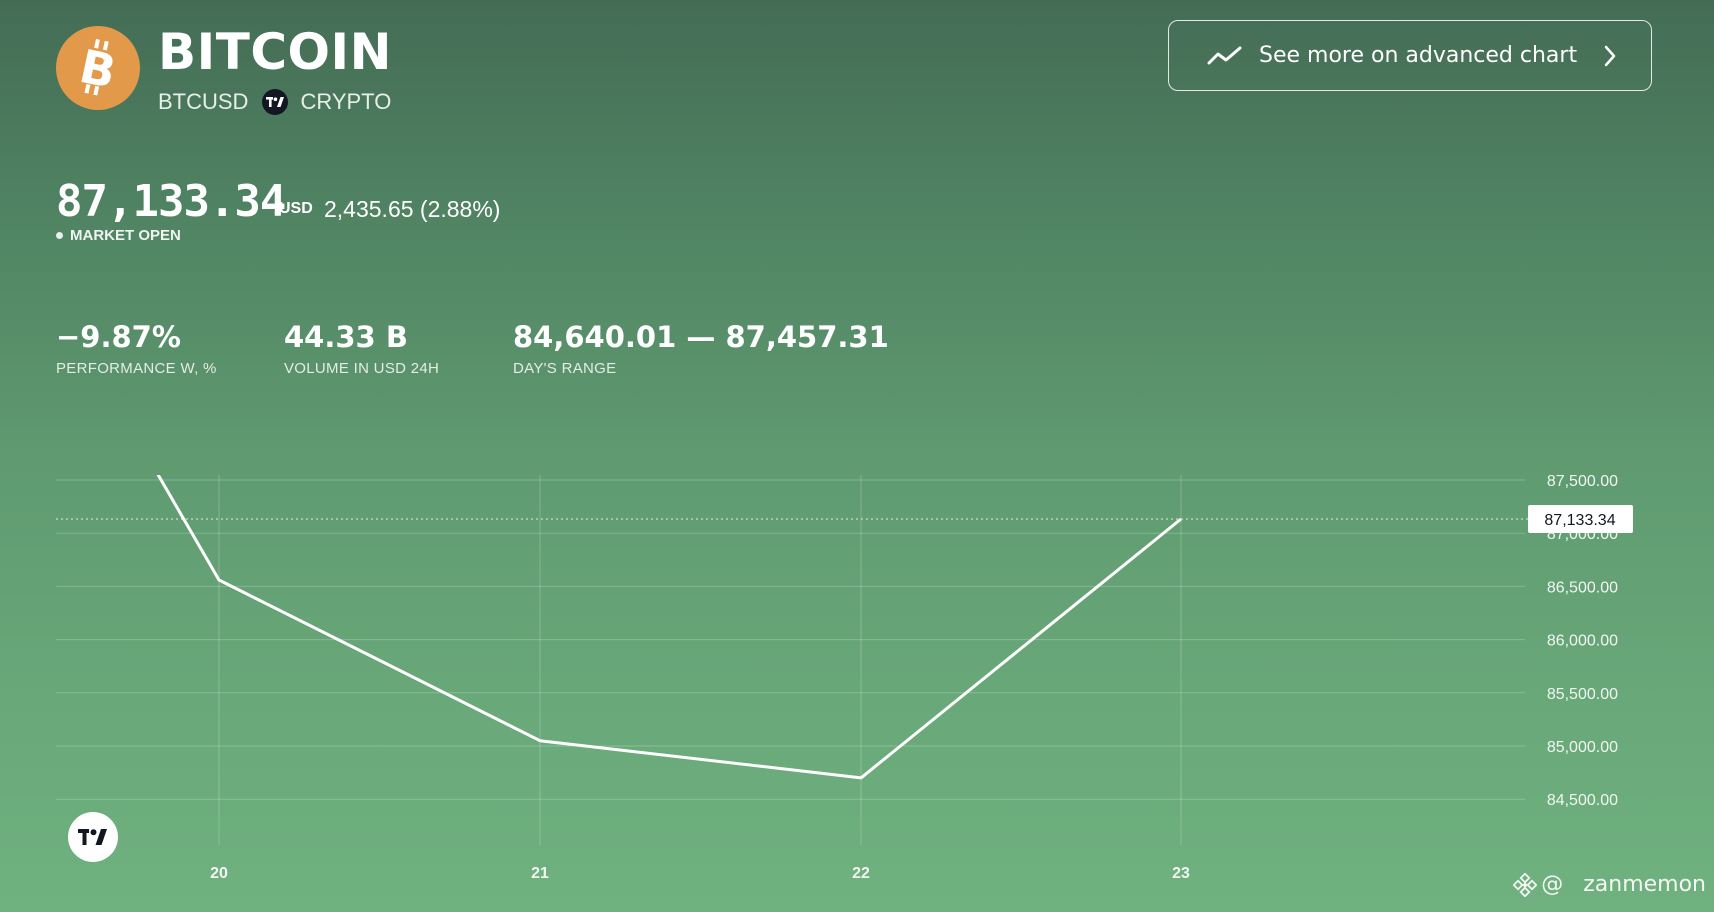 The image size is (1714, 912). Describe the element at coordinates (1582, 641) in the screenshot. I see `y-tick-label: 86,000.00` at that location.